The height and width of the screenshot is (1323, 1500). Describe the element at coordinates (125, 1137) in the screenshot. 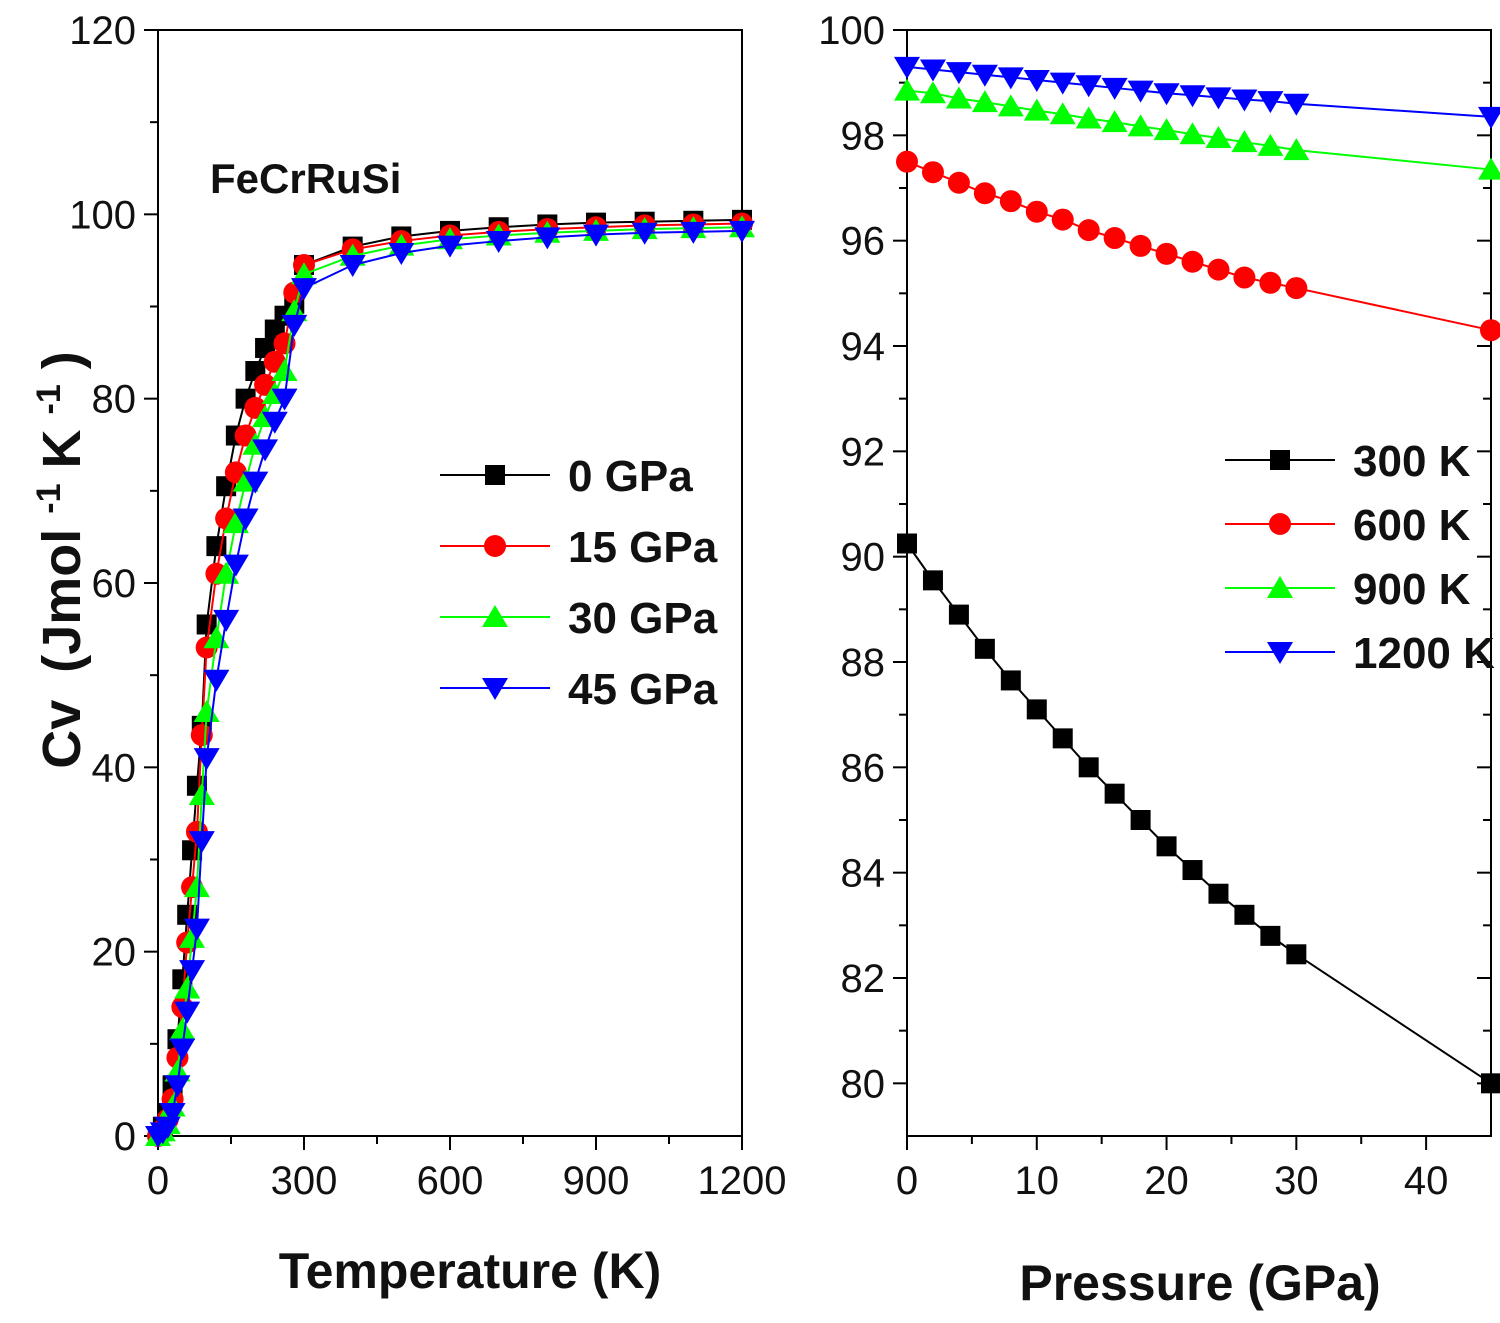

I see `left-y-tick-label-0: 0` at that location.